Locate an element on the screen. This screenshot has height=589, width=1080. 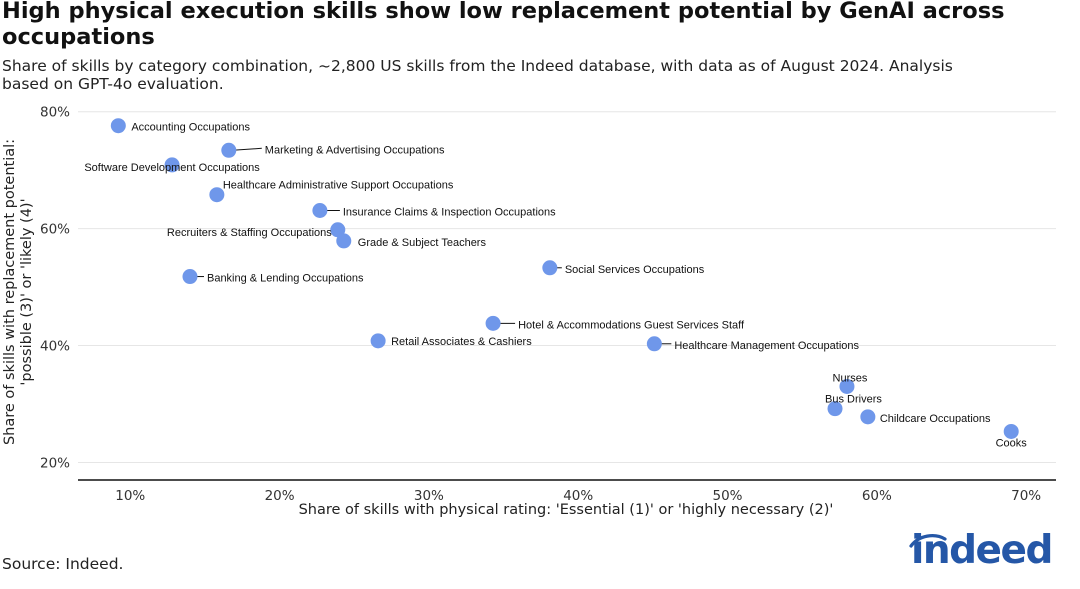
point-bus-drivers is located at coordinates (835, 409).